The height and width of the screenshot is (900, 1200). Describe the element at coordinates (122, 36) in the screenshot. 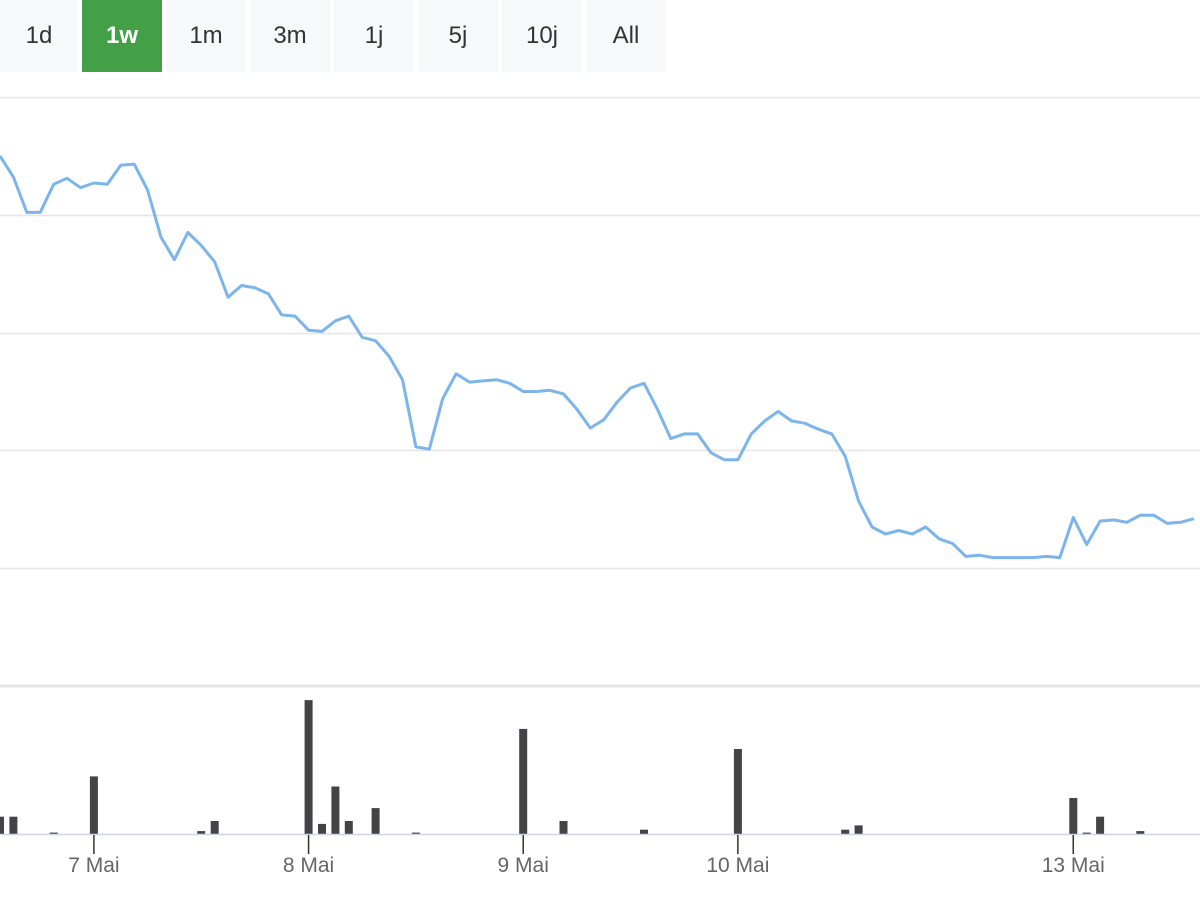

I see `range-button-1w: 1w` at that location.